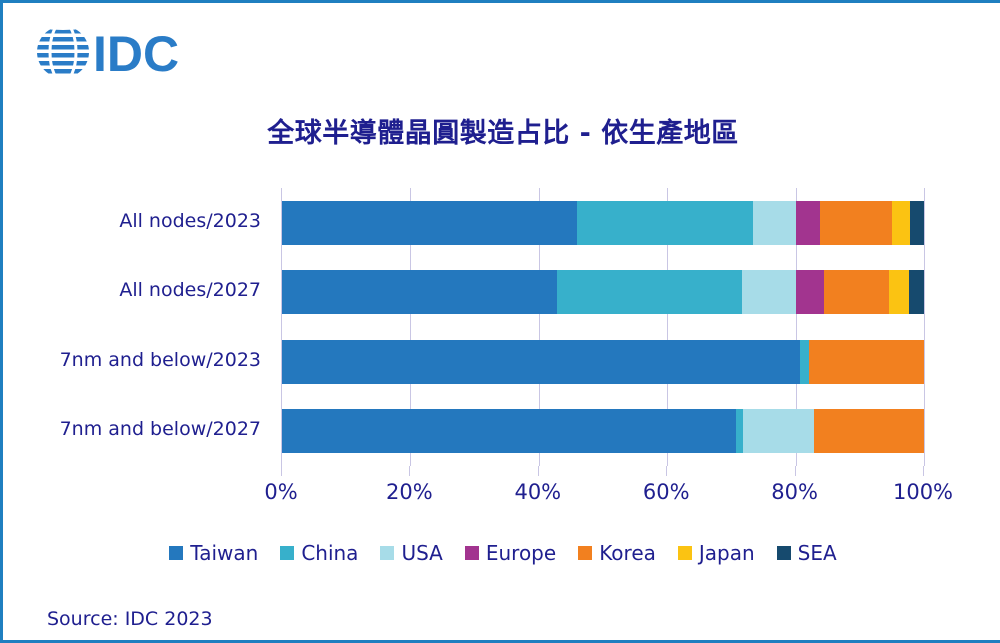 The height and width of the screenshot is (643, 1000). I want to click on idc-wordmark: IDC, so click(136, 54).